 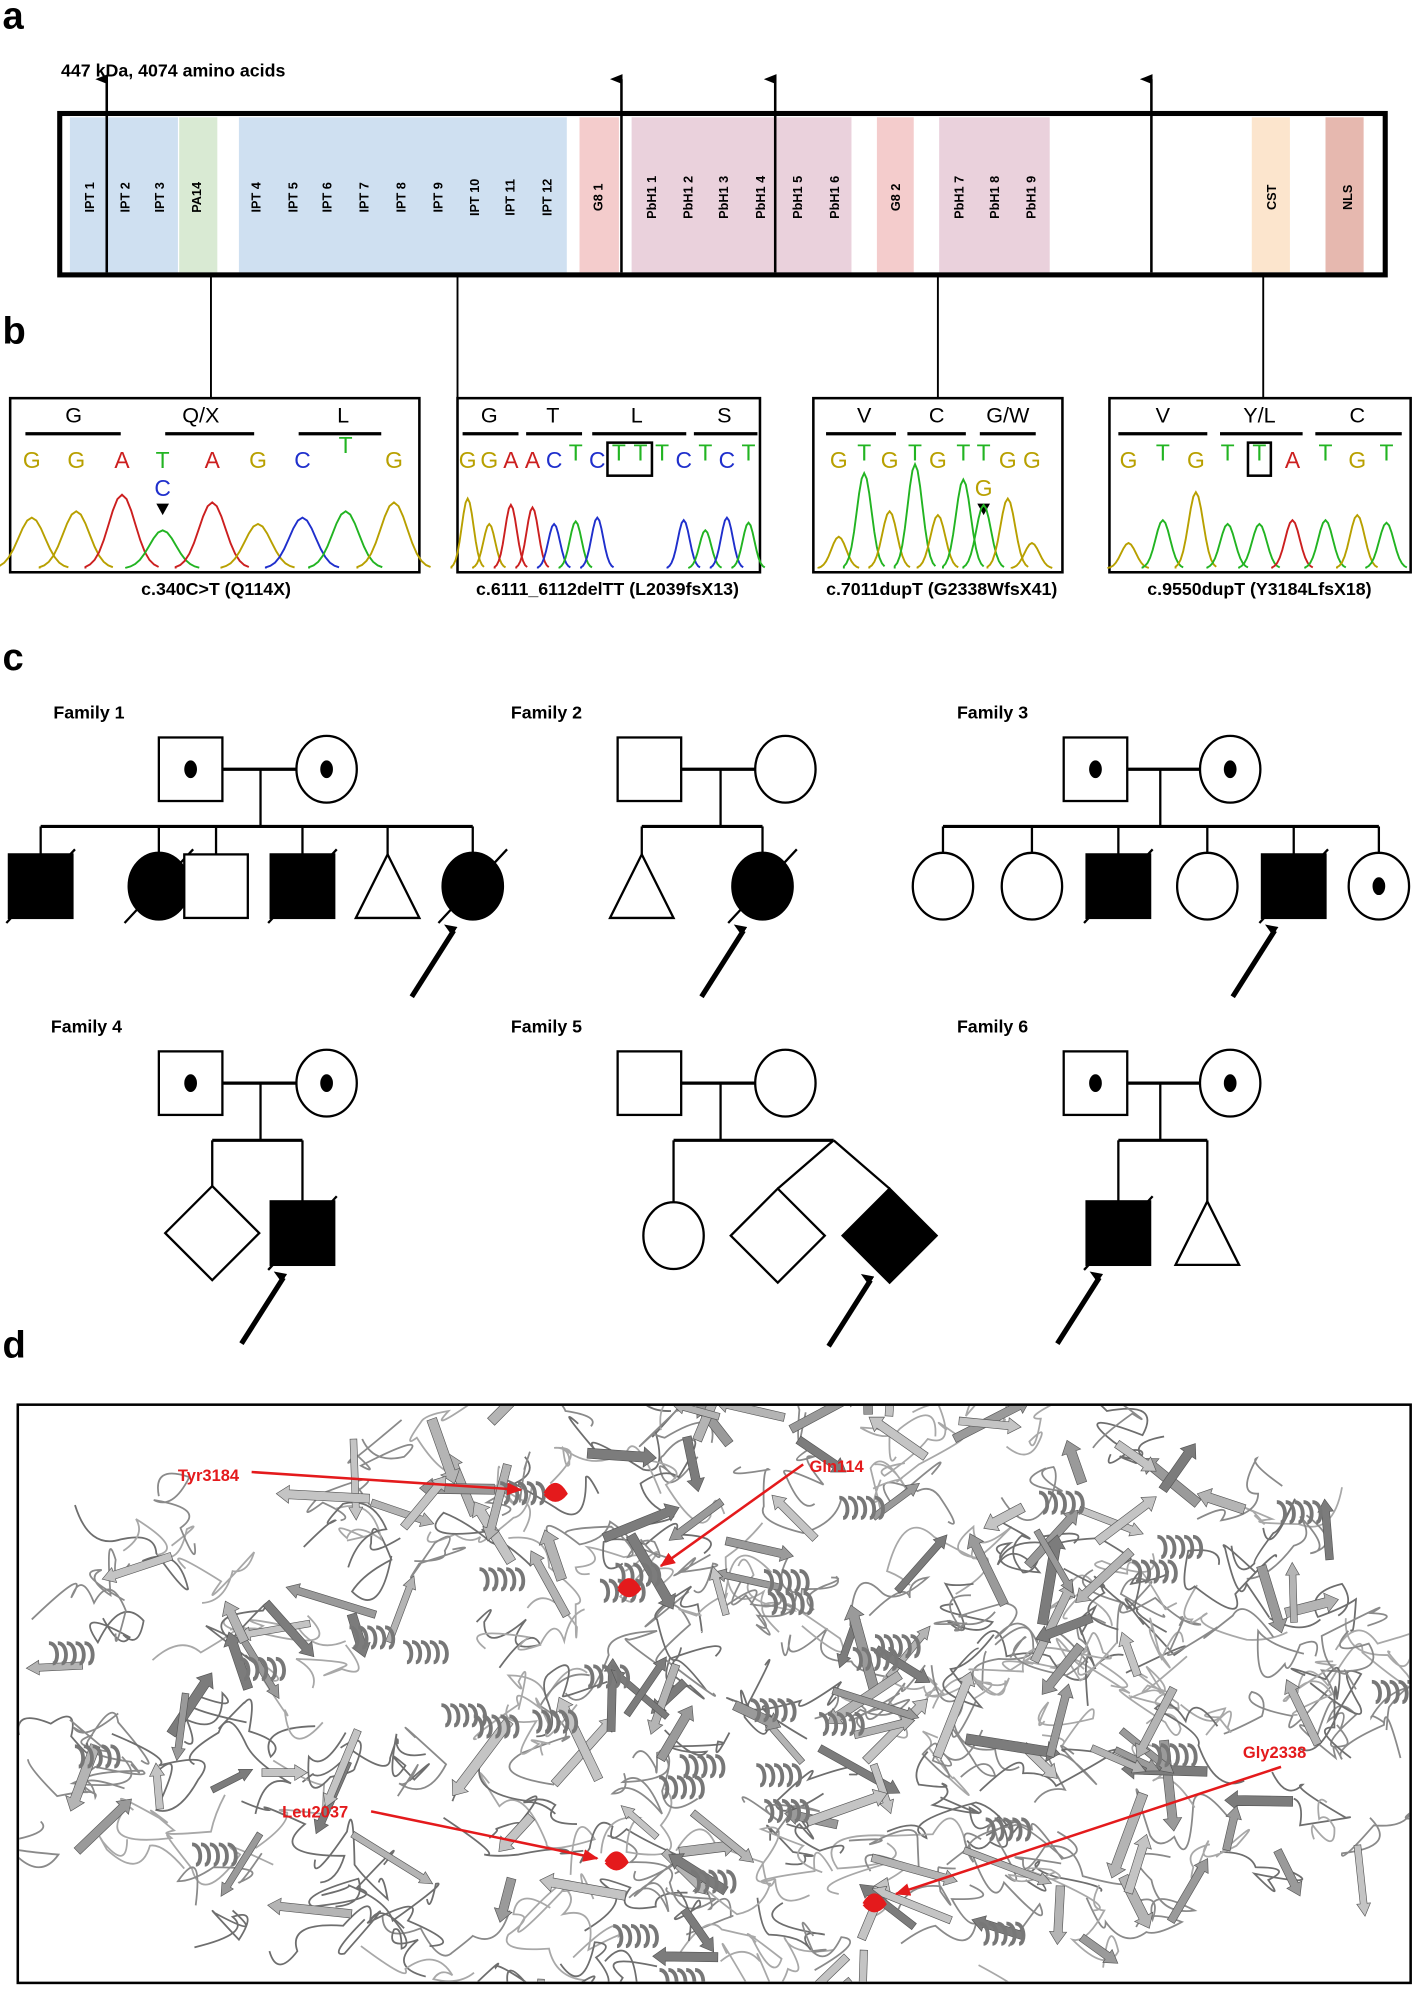 I want to click on family-label: Family 4, so click(x=86, y=1026).